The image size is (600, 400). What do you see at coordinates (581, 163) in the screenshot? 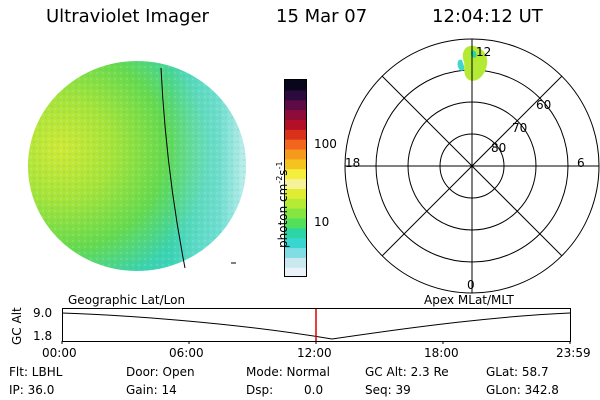
I see `mlt-label-6: 6` at bounding box center [581, 163].